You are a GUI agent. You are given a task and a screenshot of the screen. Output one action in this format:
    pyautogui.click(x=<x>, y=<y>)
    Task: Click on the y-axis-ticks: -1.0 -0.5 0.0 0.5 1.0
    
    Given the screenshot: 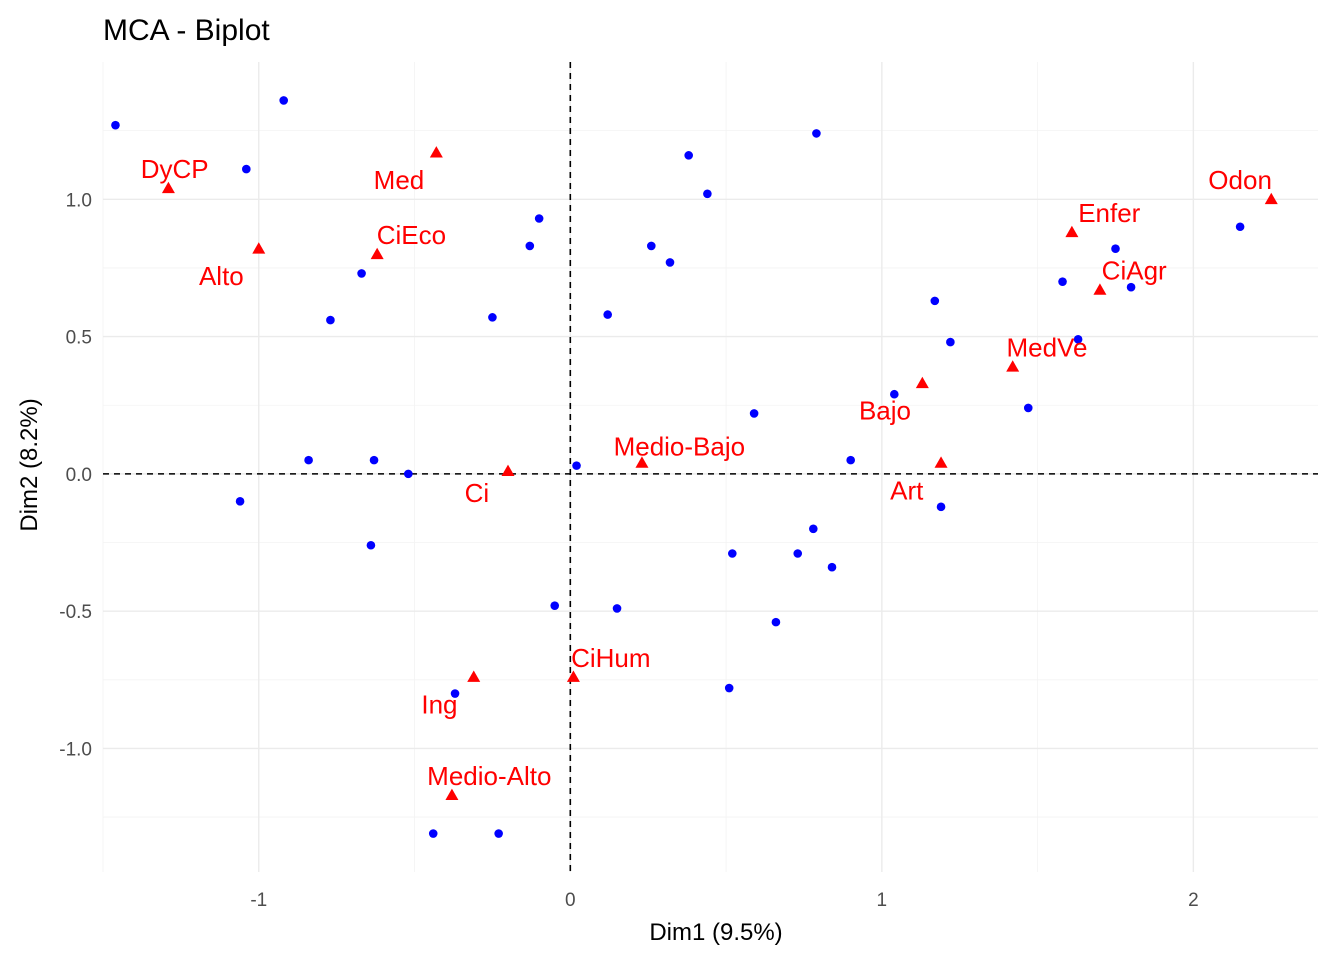 What is the action you would take?
    pyautogui.click(x=75, y=475)
    